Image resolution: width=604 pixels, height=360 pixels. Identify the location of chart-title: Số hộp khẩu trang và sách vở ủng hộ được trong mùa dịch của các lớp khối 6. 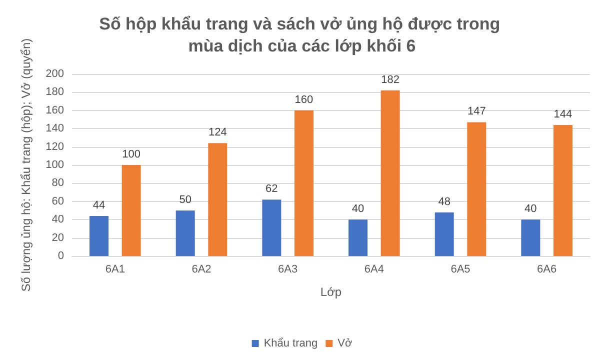
(302, 35).